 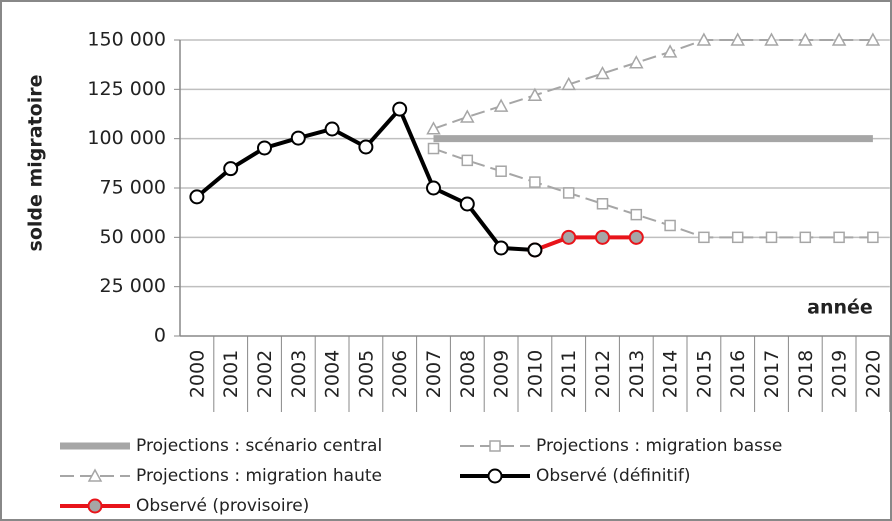 I want to click on y-tick-label: 150 000, so click(x=126, y=40).